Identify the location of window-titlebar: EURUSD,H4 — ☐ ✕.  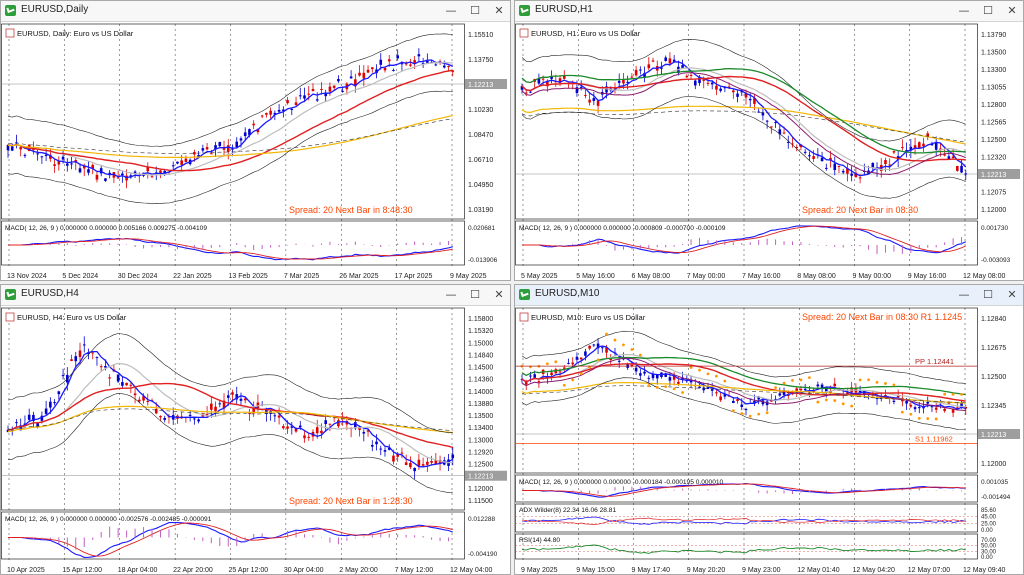
(255, 295).